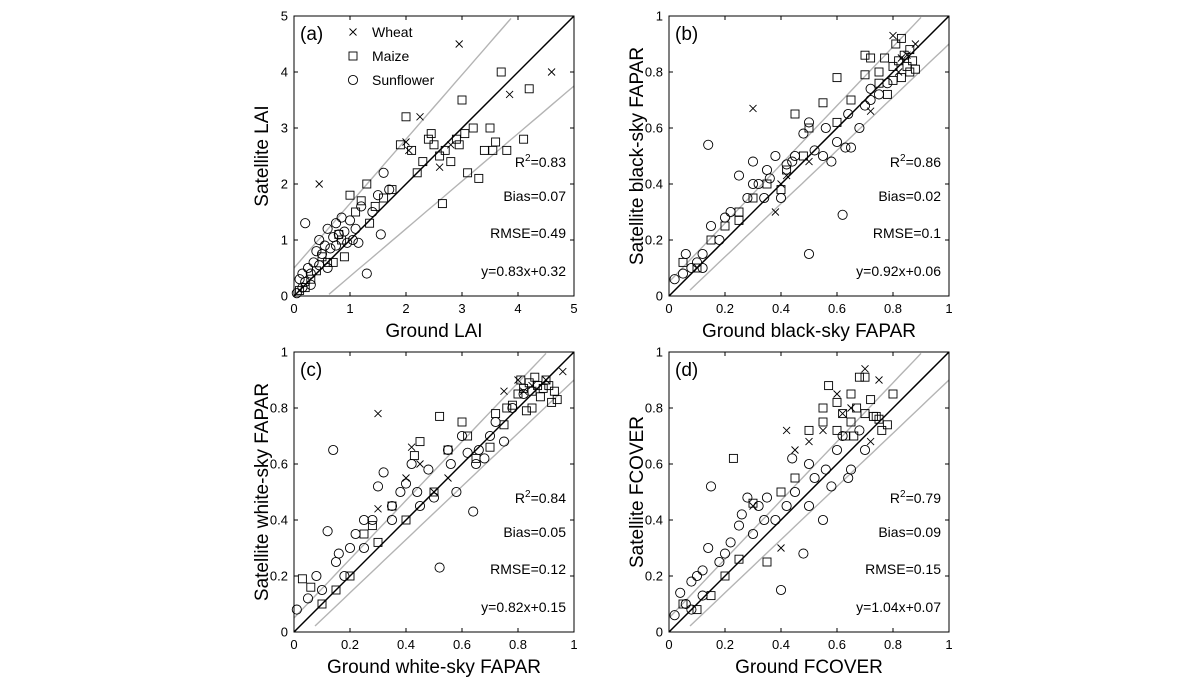 The image size is (1200, 684). What do you see at coordinates (353, 56) in the screenshot?
I see `legend-marker-maize` at bounding box center [353, 56].